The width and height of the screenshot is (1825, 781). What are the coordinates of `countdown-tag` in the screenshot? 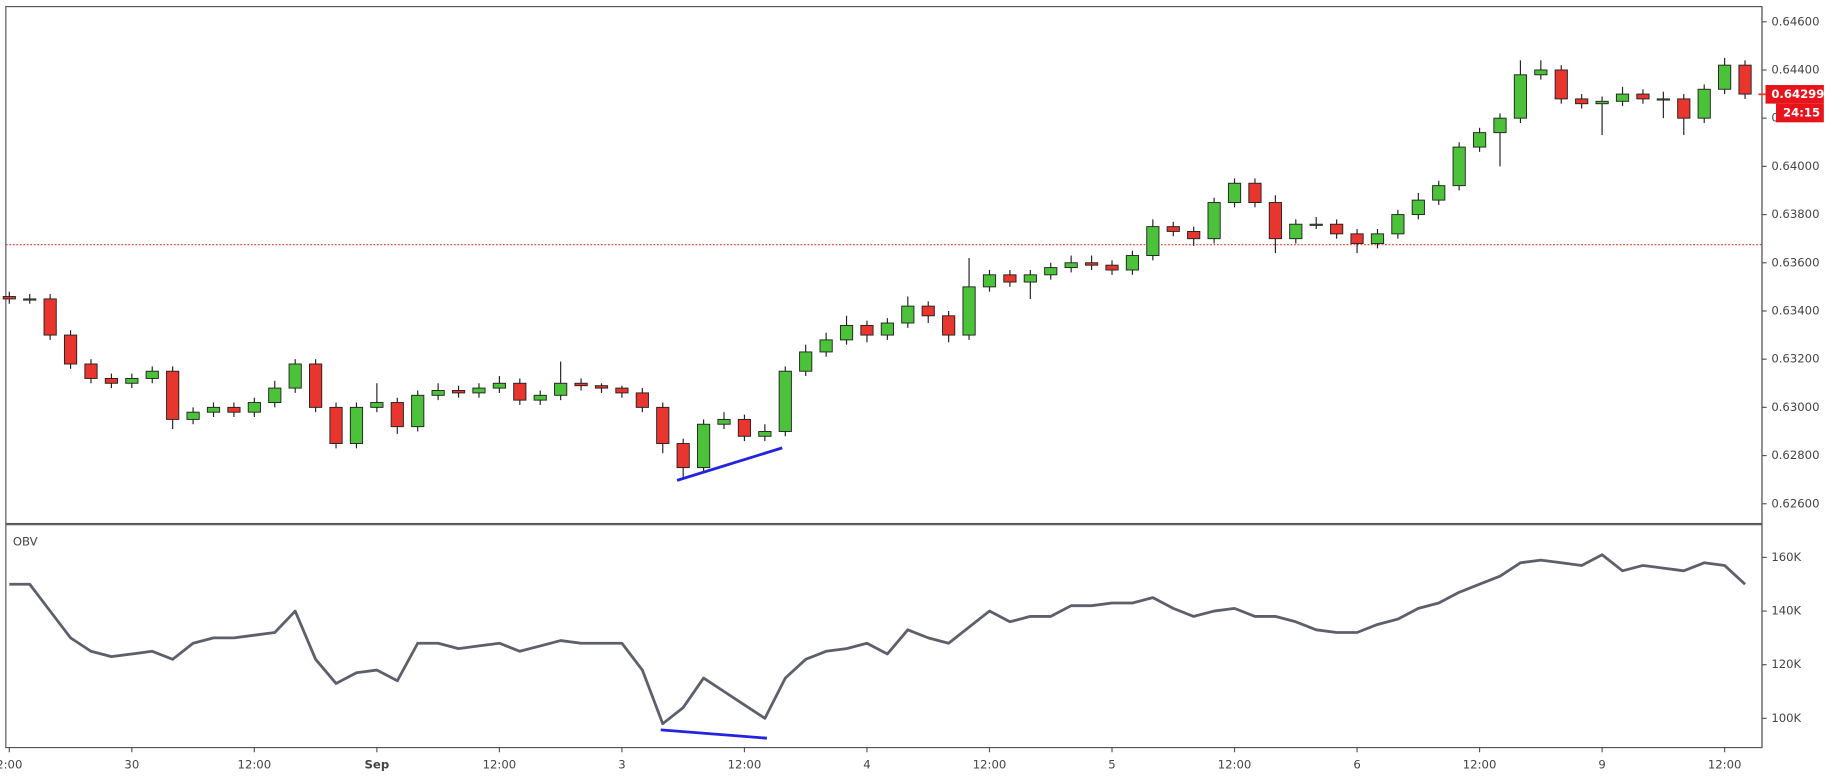 It's located at (1799, 113).